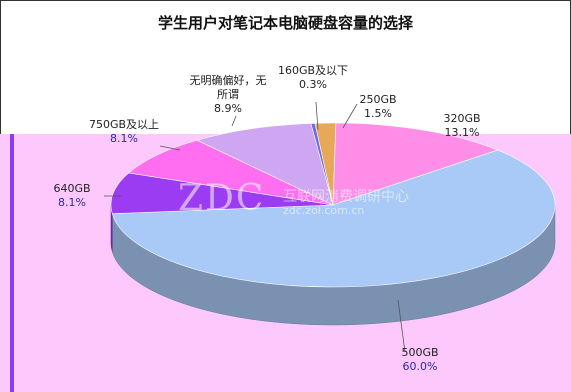  I want to click on watermark-logo: ZDC, so click(222, 198).